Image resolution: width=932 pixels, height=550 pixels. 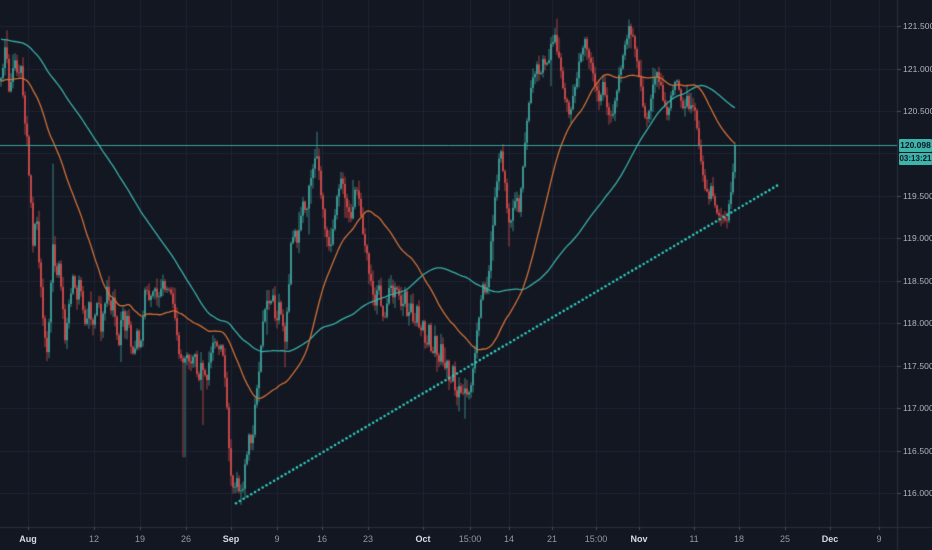 What do you see at coordinates (509, 538) in the screenshot?
I see `time-tick-label: 14` at bounding box center [509, 538].